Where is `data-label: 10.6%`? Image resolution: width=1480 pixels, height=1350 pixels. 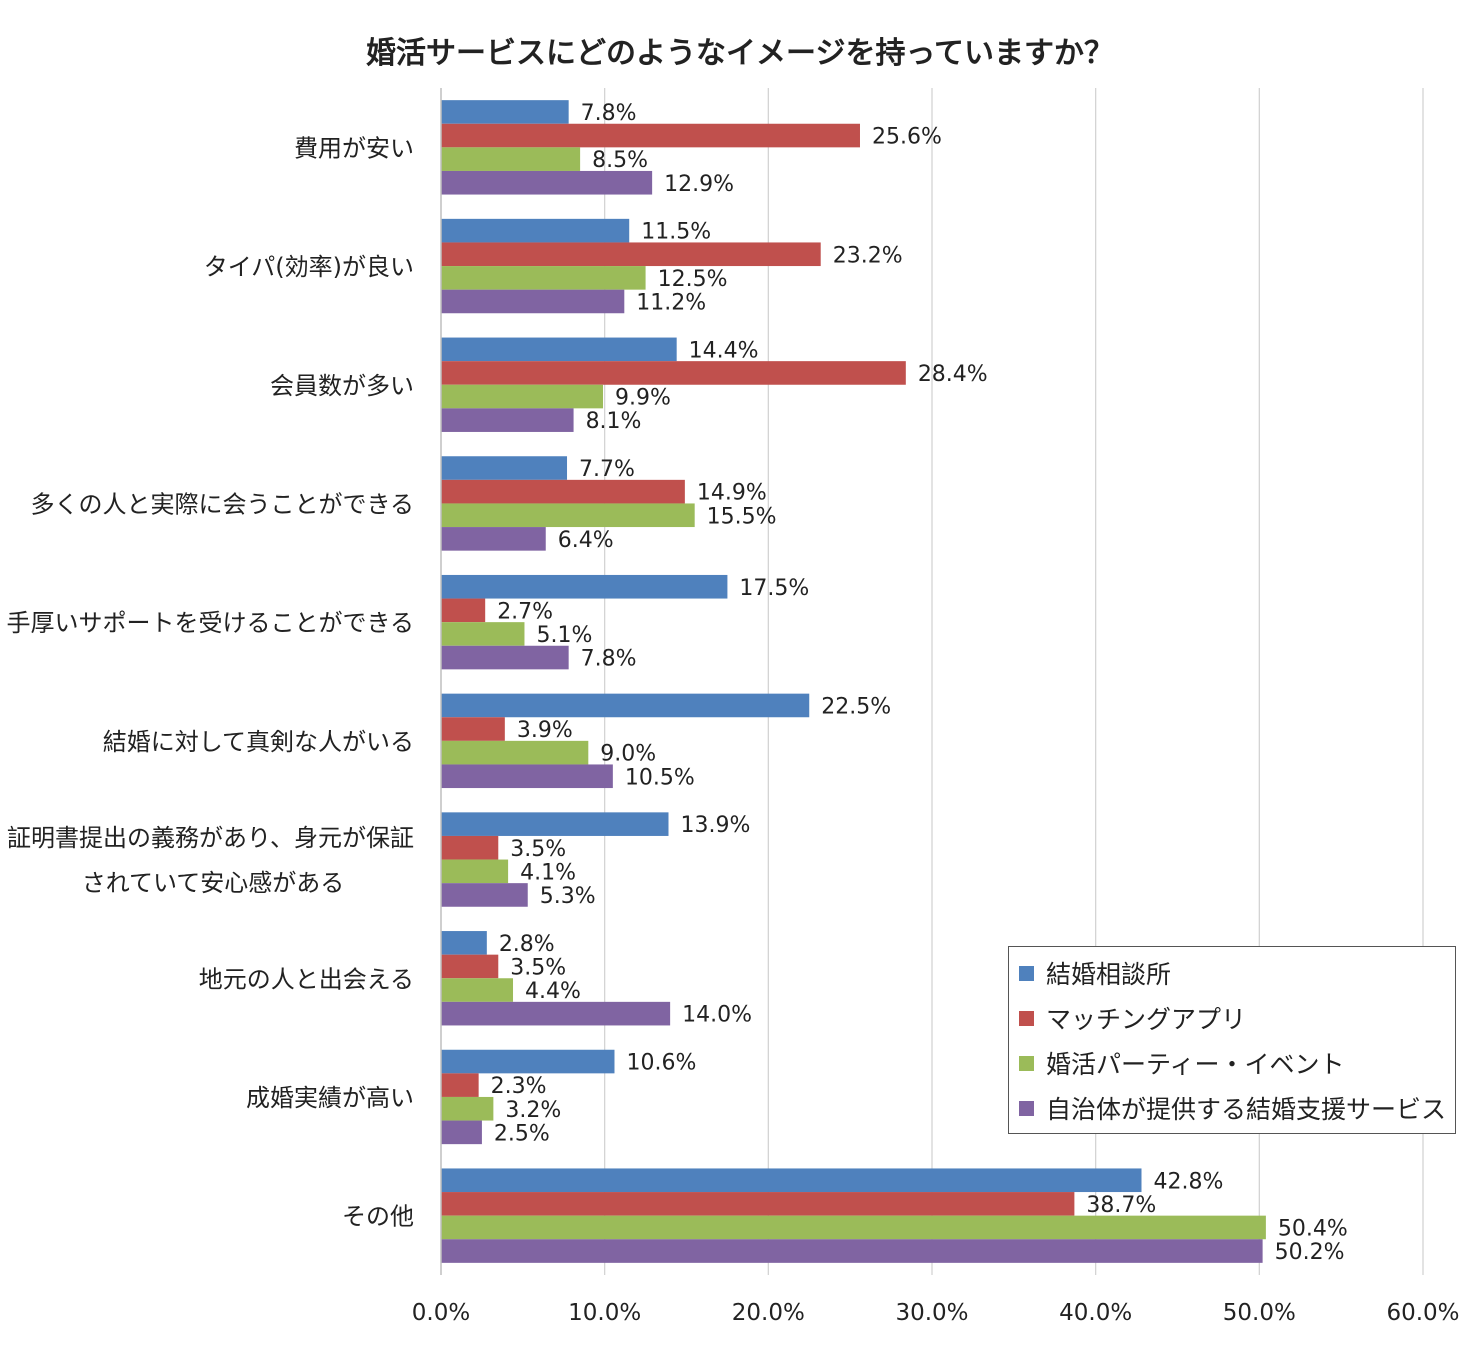 data-label: 10.6% is located at coordinates (661, 1063).